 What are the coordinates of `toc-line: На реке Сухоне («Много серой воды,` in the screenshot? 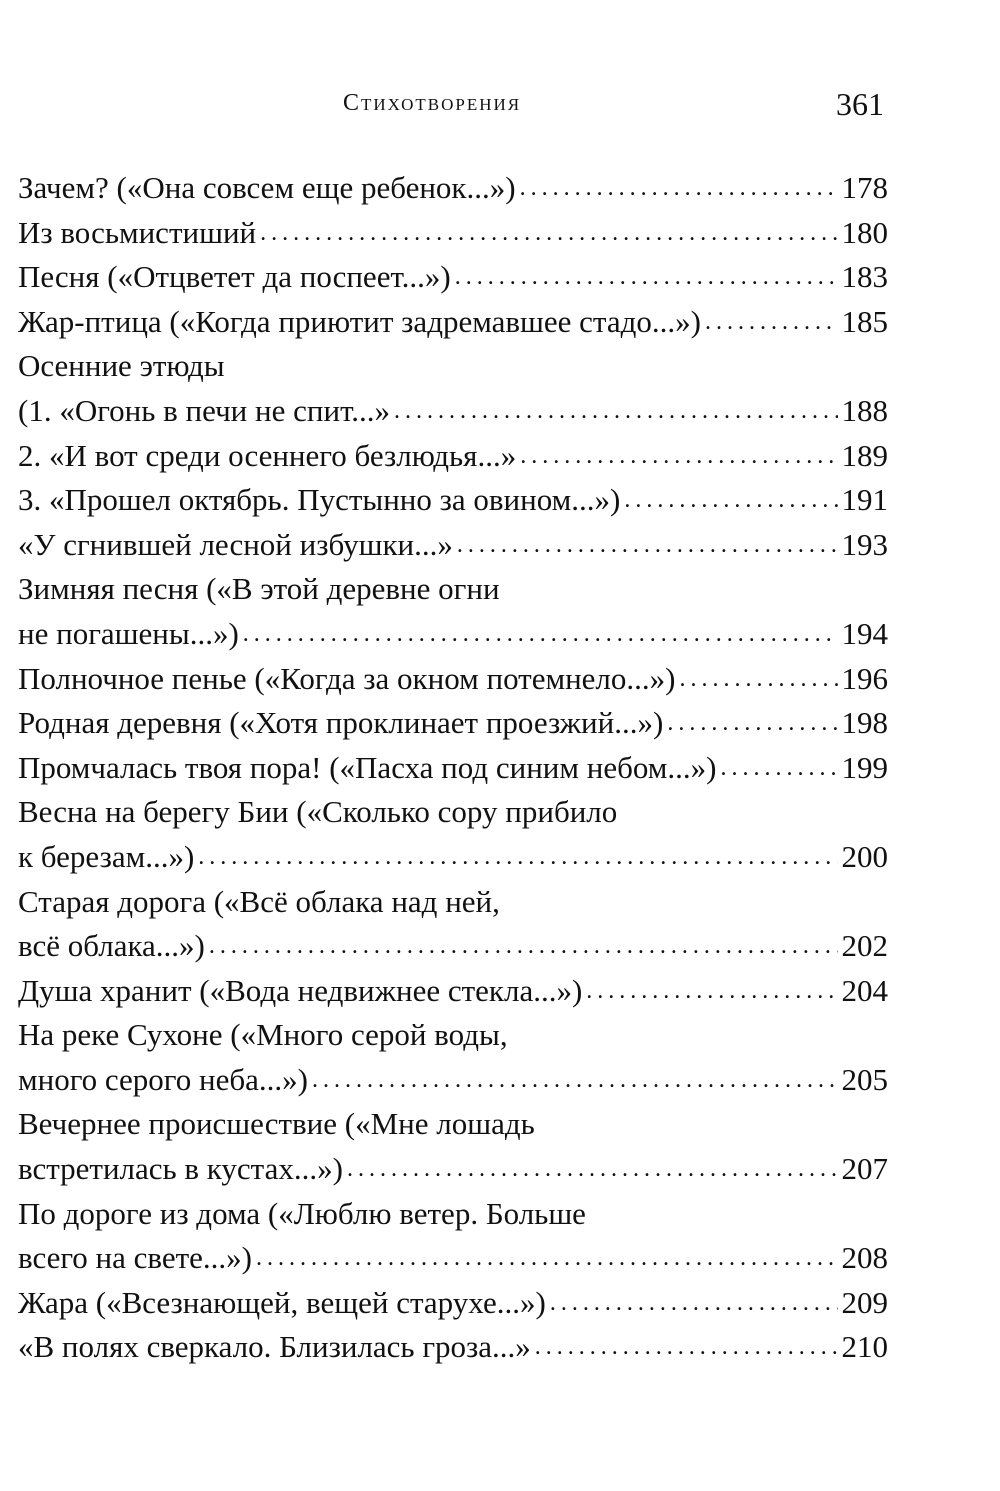 It's located at (453, 1035).